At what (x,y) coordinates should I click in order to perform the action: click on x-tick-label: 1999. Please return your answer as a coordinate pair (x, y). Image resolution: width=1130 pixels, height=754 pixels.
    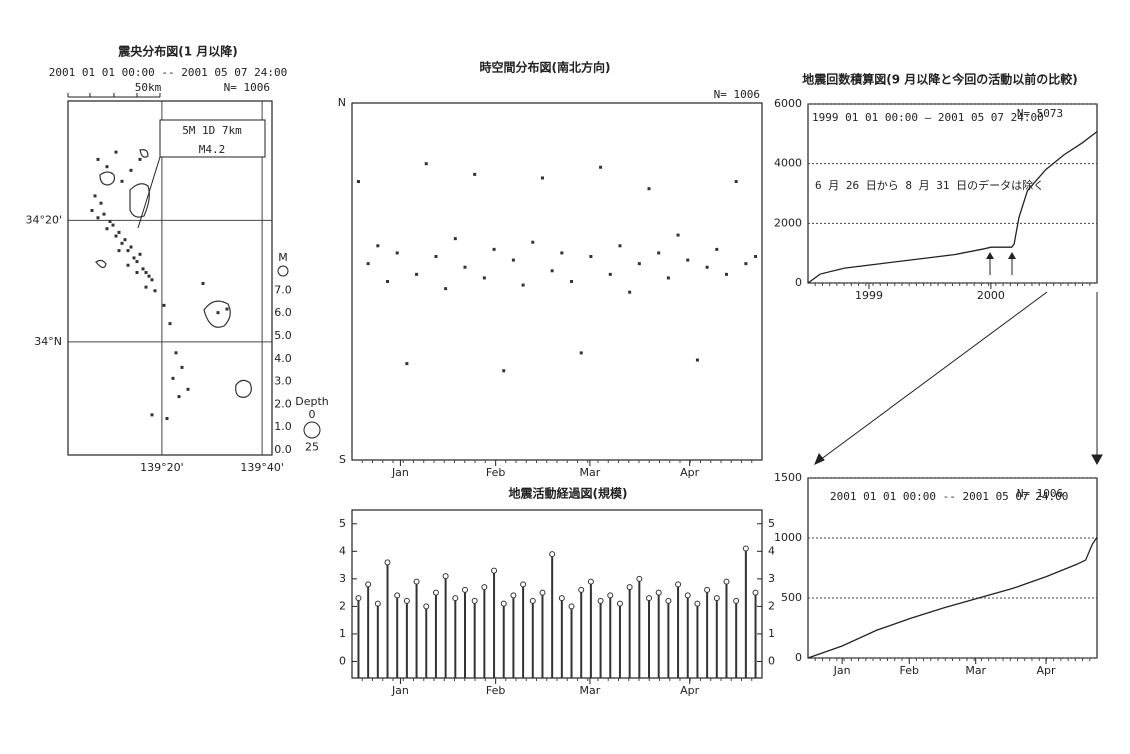
    Looking at the image, I should click on (869, 295).